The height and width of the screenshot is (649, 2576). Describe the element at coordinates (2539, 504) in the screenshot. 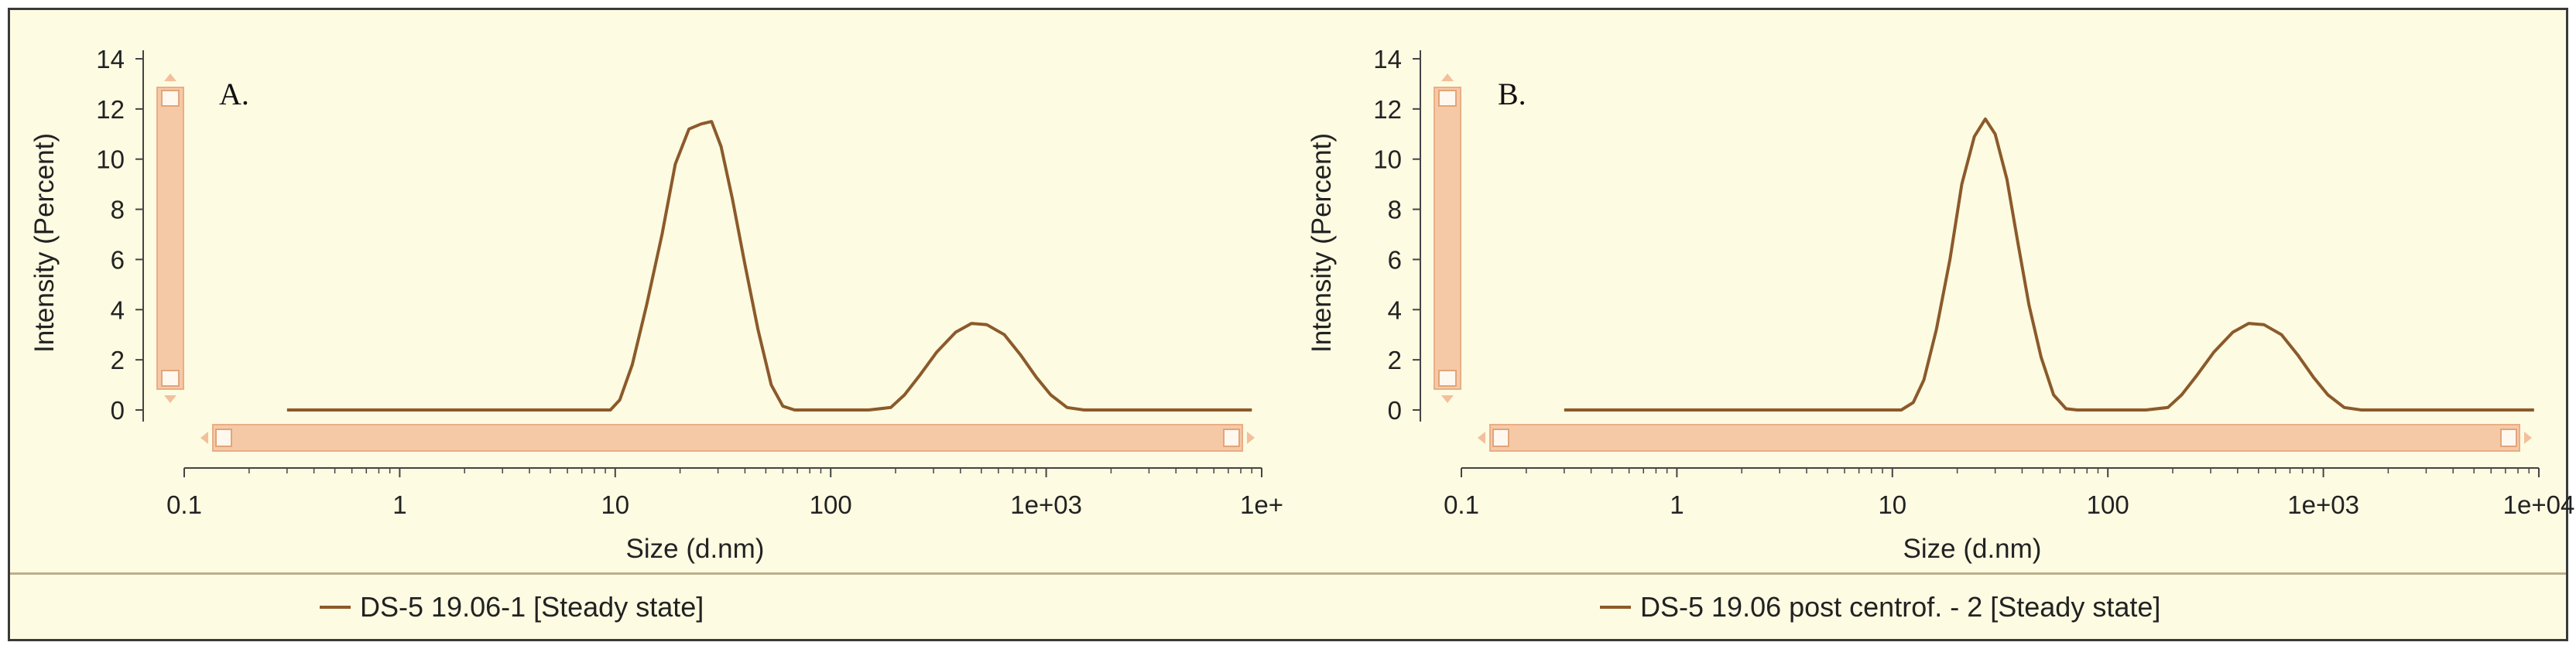

I see `x-tick-label: 1e+04` at that location.